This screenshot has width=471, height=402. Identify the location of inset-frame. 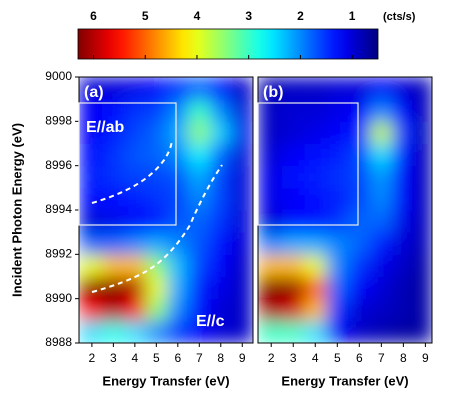
(308, 164).